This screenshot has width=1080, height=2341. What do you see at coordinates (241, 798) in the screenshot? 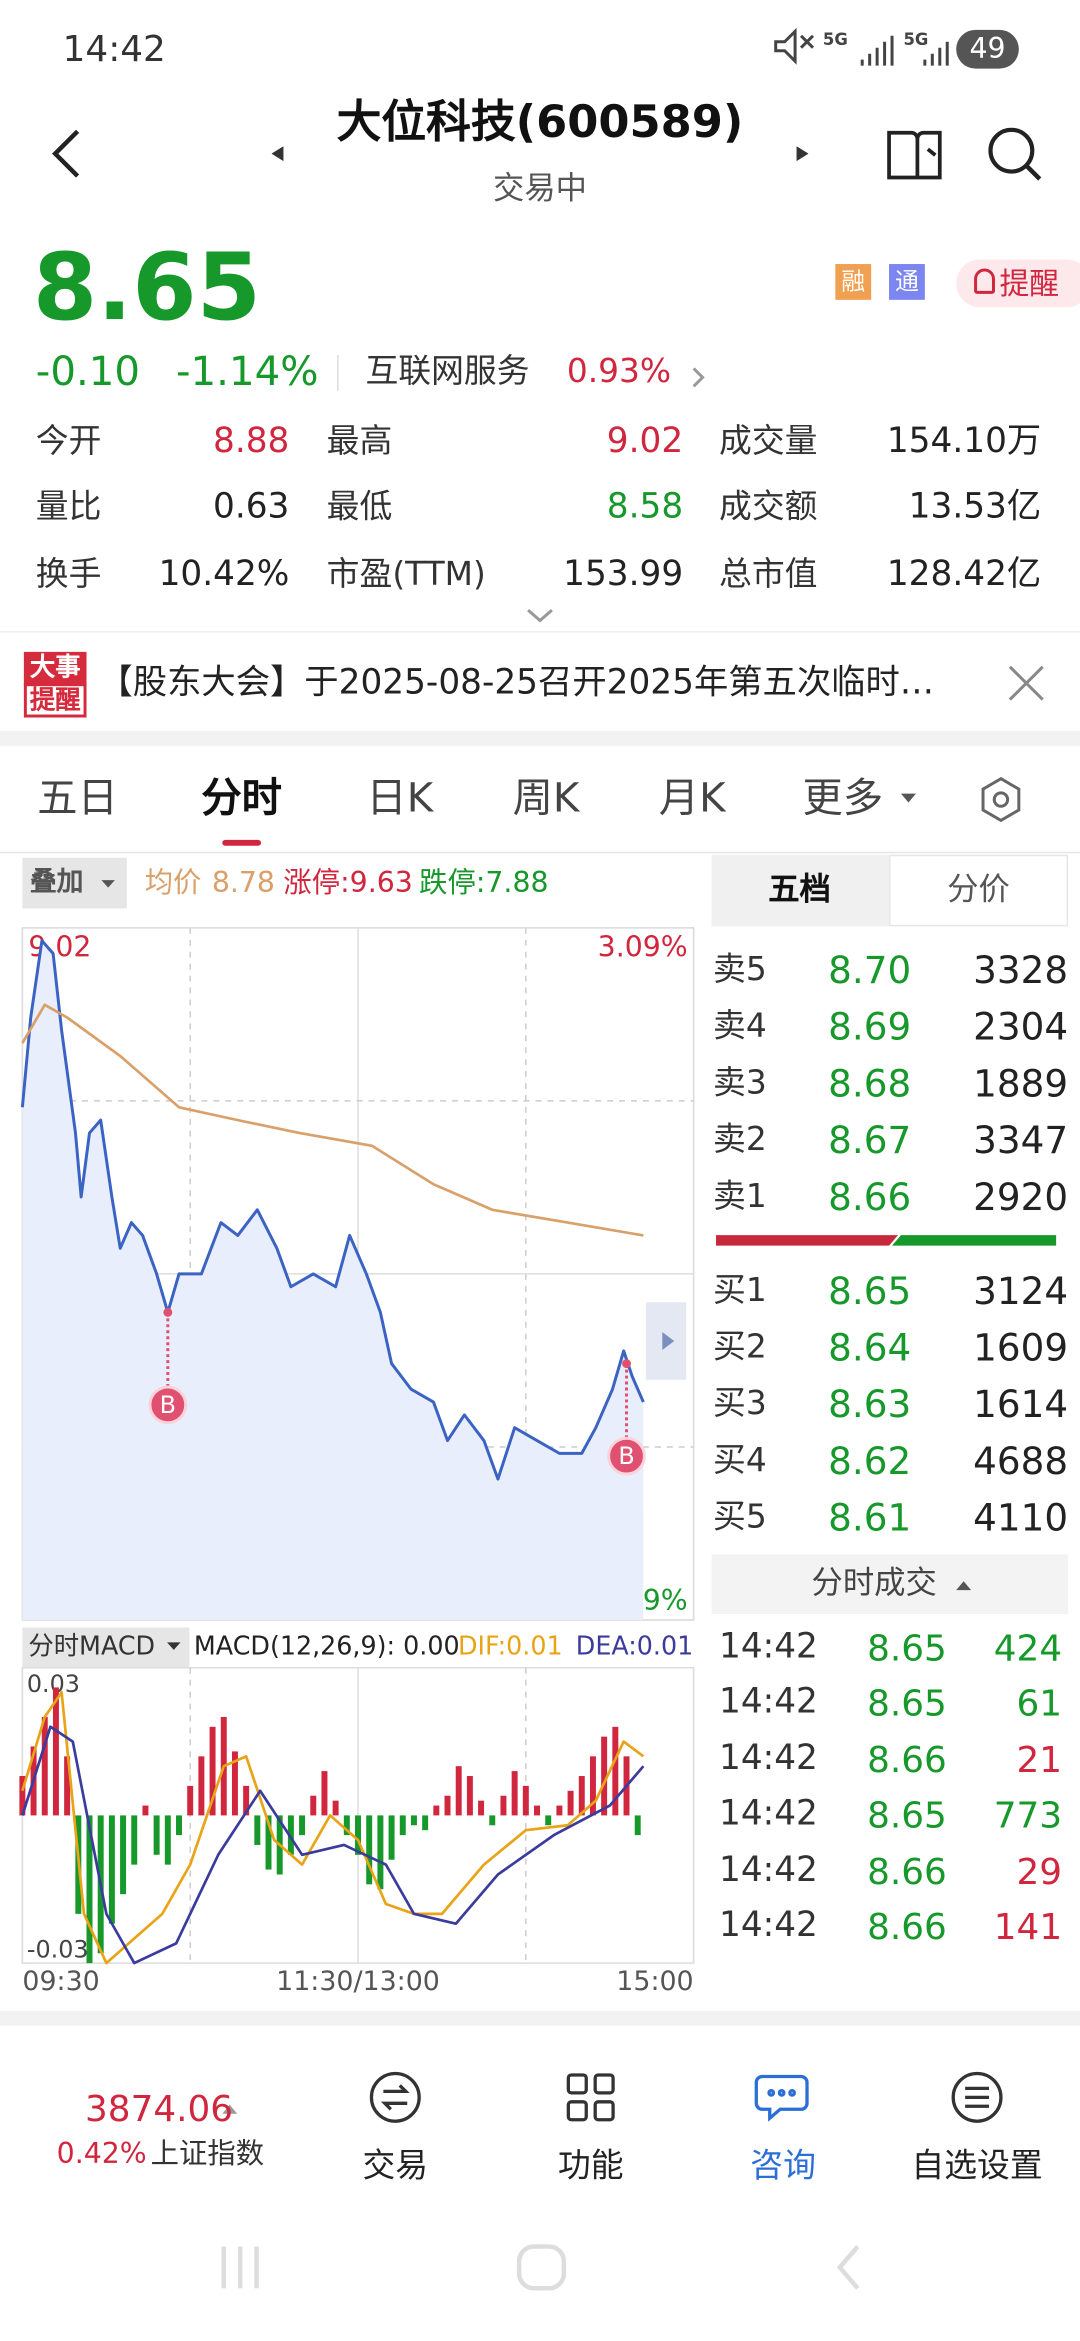
I see `period-tab: 分时` at bounding box center [241, 798].